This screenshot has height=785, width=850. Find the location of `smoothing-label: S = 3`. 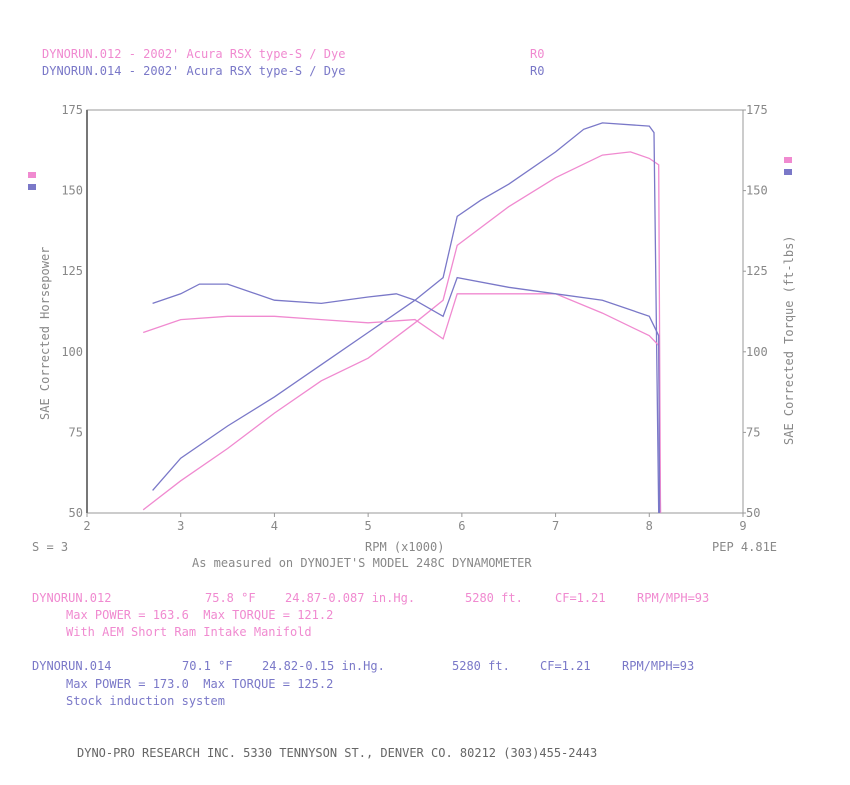

smoothing-label: S = 3 is located at coordinates (50, 547).